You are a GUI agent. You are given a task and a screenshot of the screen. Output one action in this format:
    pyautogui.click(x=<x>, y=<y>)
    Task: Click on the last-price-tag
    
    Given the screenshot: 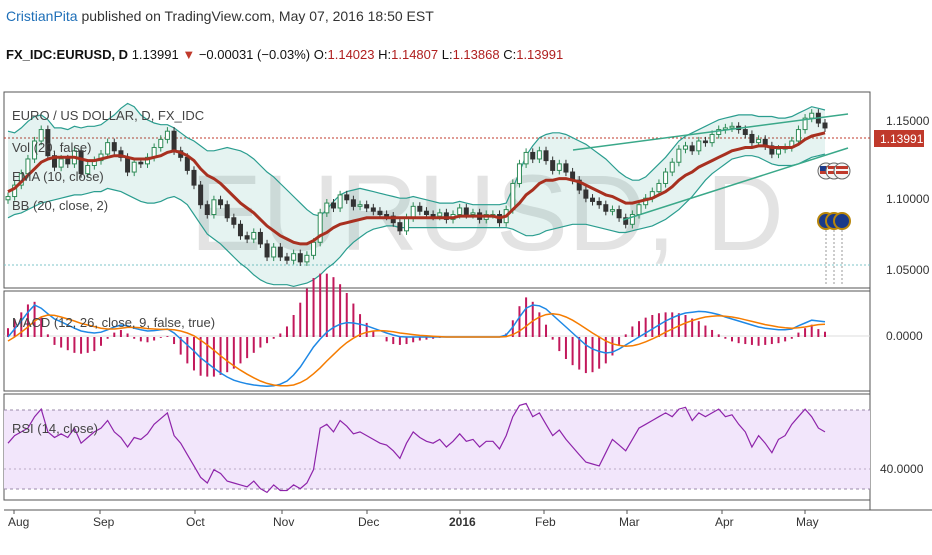 What is the action you would take?
    pyautogui.click(x=899, y=138)
    